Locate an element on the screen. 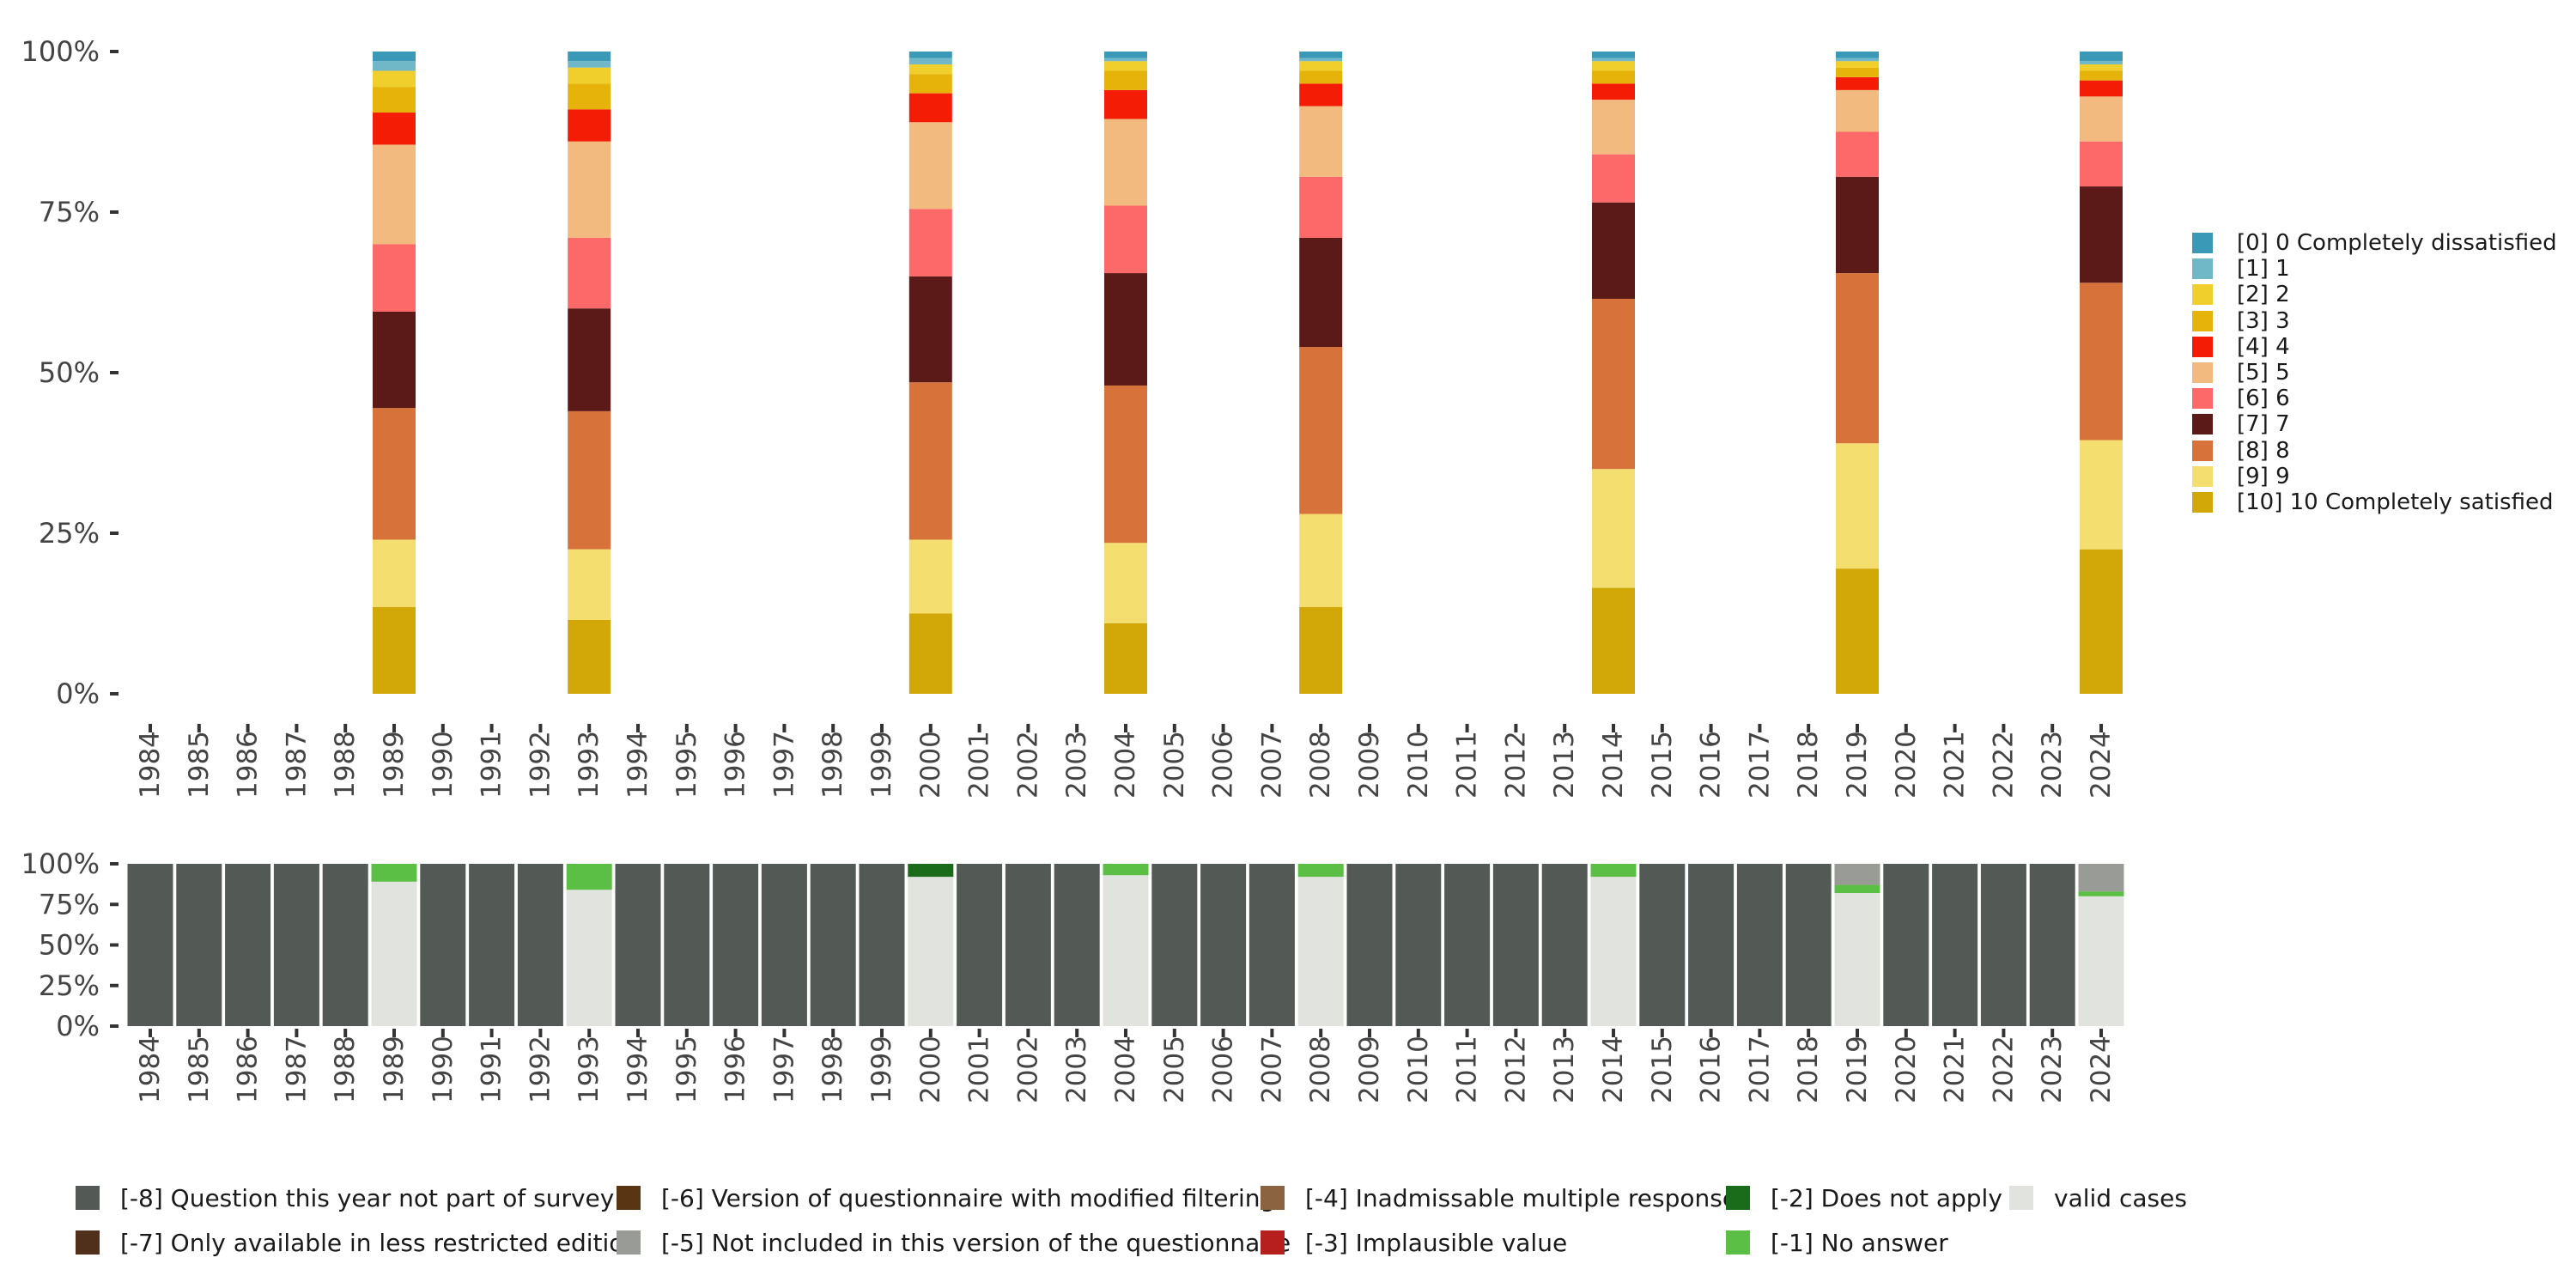 This screenshot has height=1288, width=2576. bar-segment-2004-valid-cases is located at coordinates (1126, 951).